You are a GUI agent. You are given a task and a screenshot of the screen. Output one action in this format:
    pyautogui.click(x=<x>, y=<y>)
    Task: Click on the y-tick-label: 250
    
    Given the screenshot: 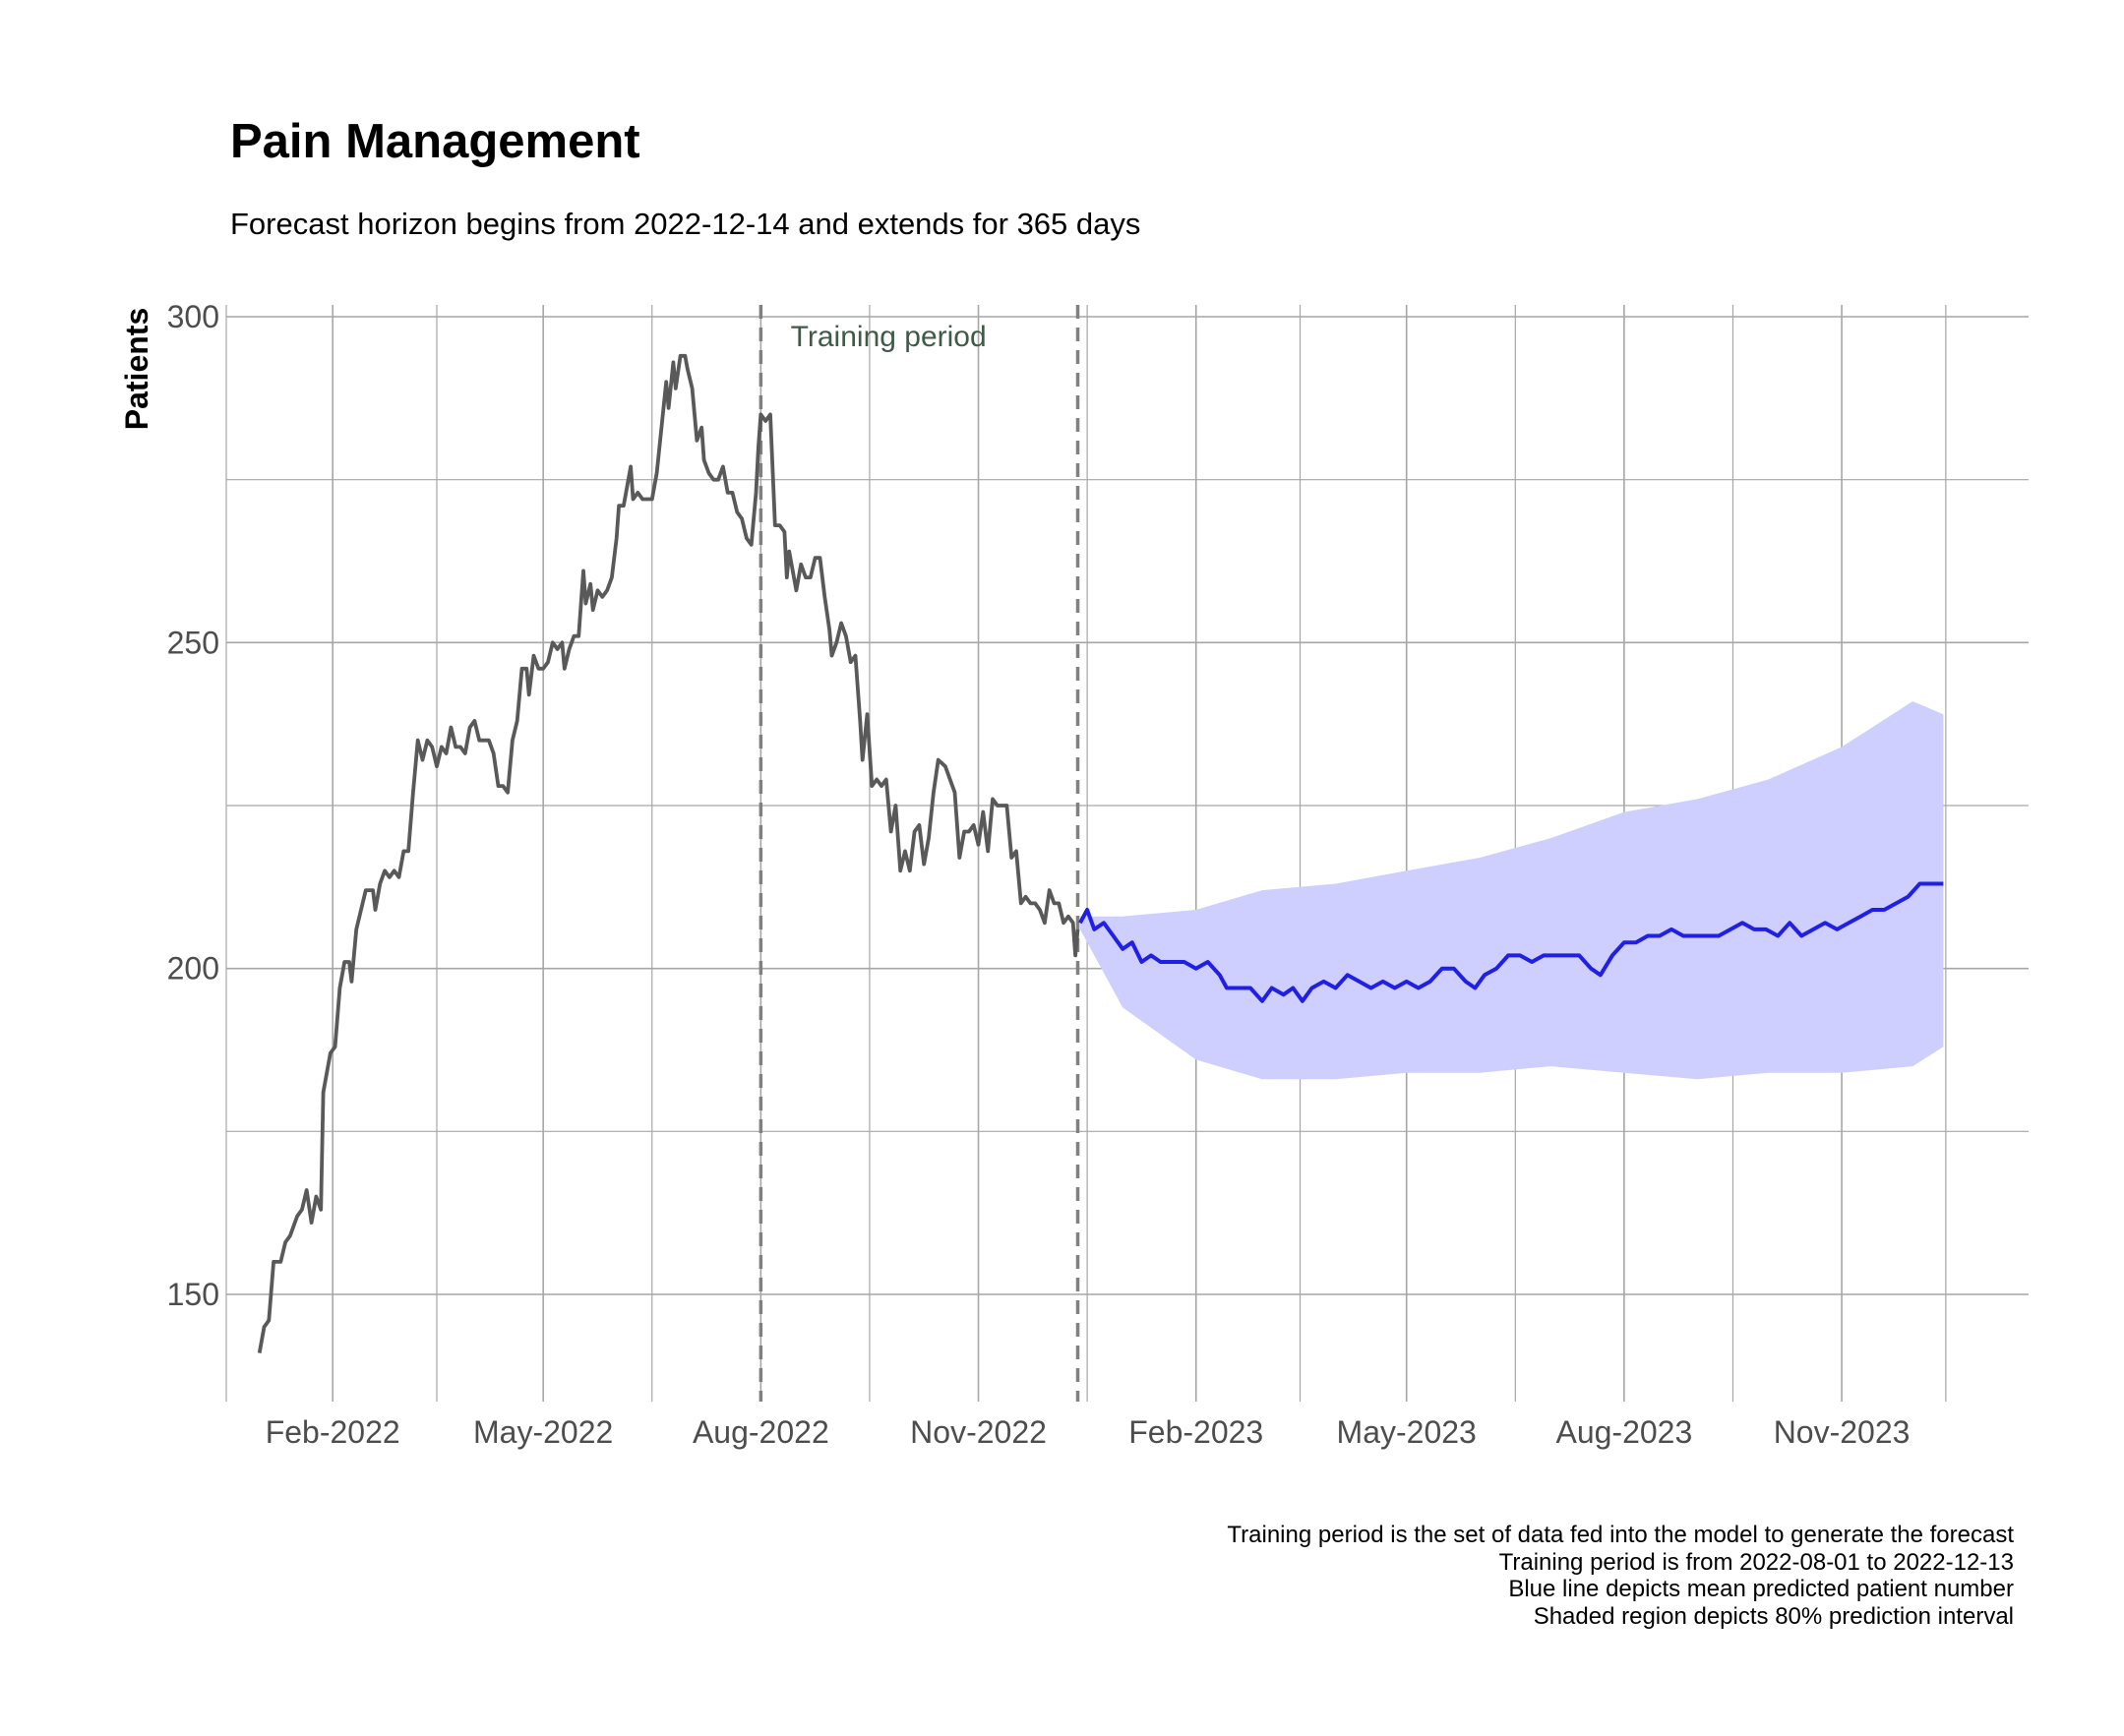 What is the action you would take?
    pyautogui.click(x=193, y=642)
    